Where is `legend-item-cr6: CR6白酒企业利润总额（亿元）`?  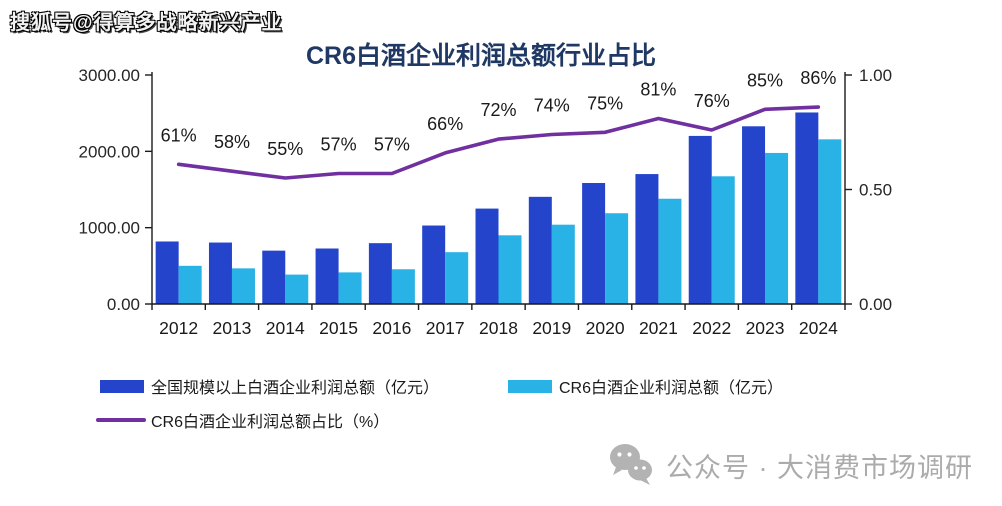
legend-item-cr6: CR6白酒企业利润总额（亿元） is located at coordinates (645, 386).